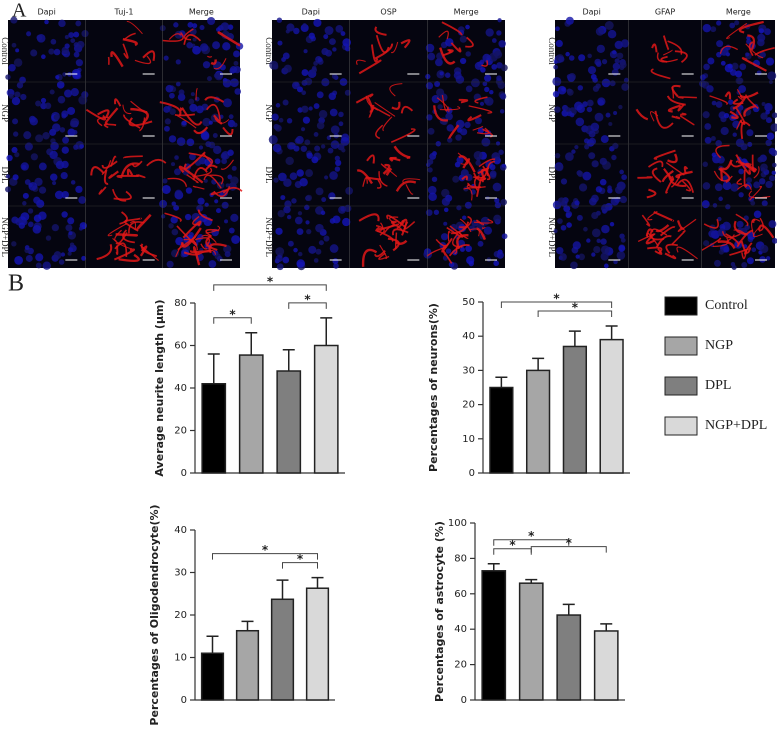  Describe the element at coordinates (282, 589) in the screenshot. I see `error-bar` at that location.